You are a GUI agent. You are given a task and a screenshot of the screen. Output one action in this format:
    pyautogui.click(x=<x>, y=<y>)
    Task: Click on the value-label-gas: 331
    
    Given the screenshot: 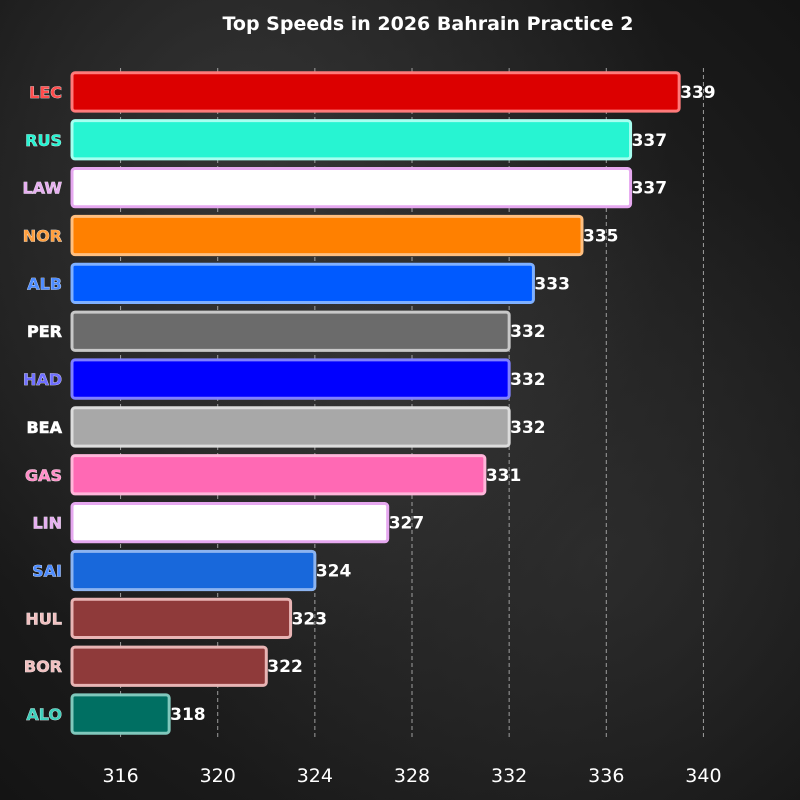 What is the action you would take?
    pyautogui.click(x=504, y=476)
    